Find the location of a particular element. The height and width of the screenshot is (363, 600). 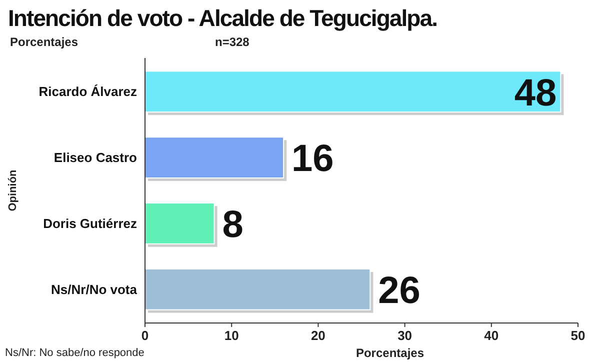

text: n=328 is located at coordinates (232, 42).